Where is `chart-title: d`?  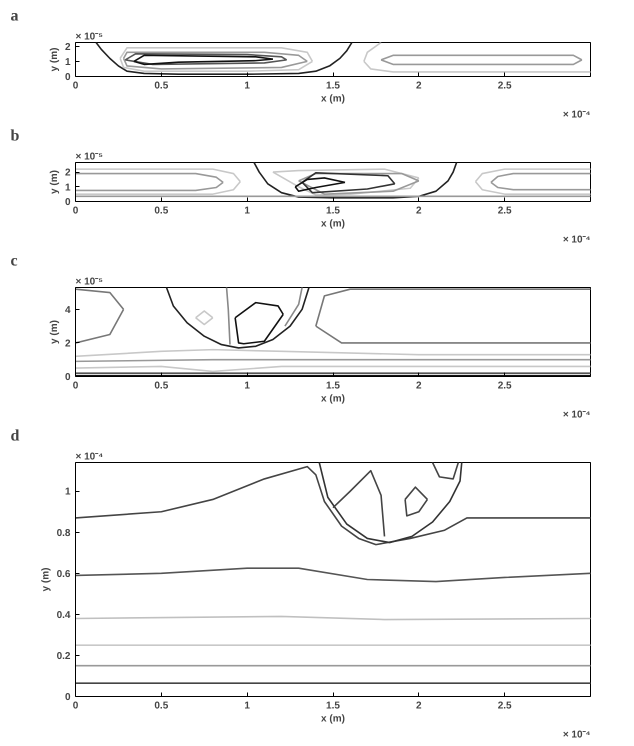 chart-title: d is located at coordinates (15, 436).